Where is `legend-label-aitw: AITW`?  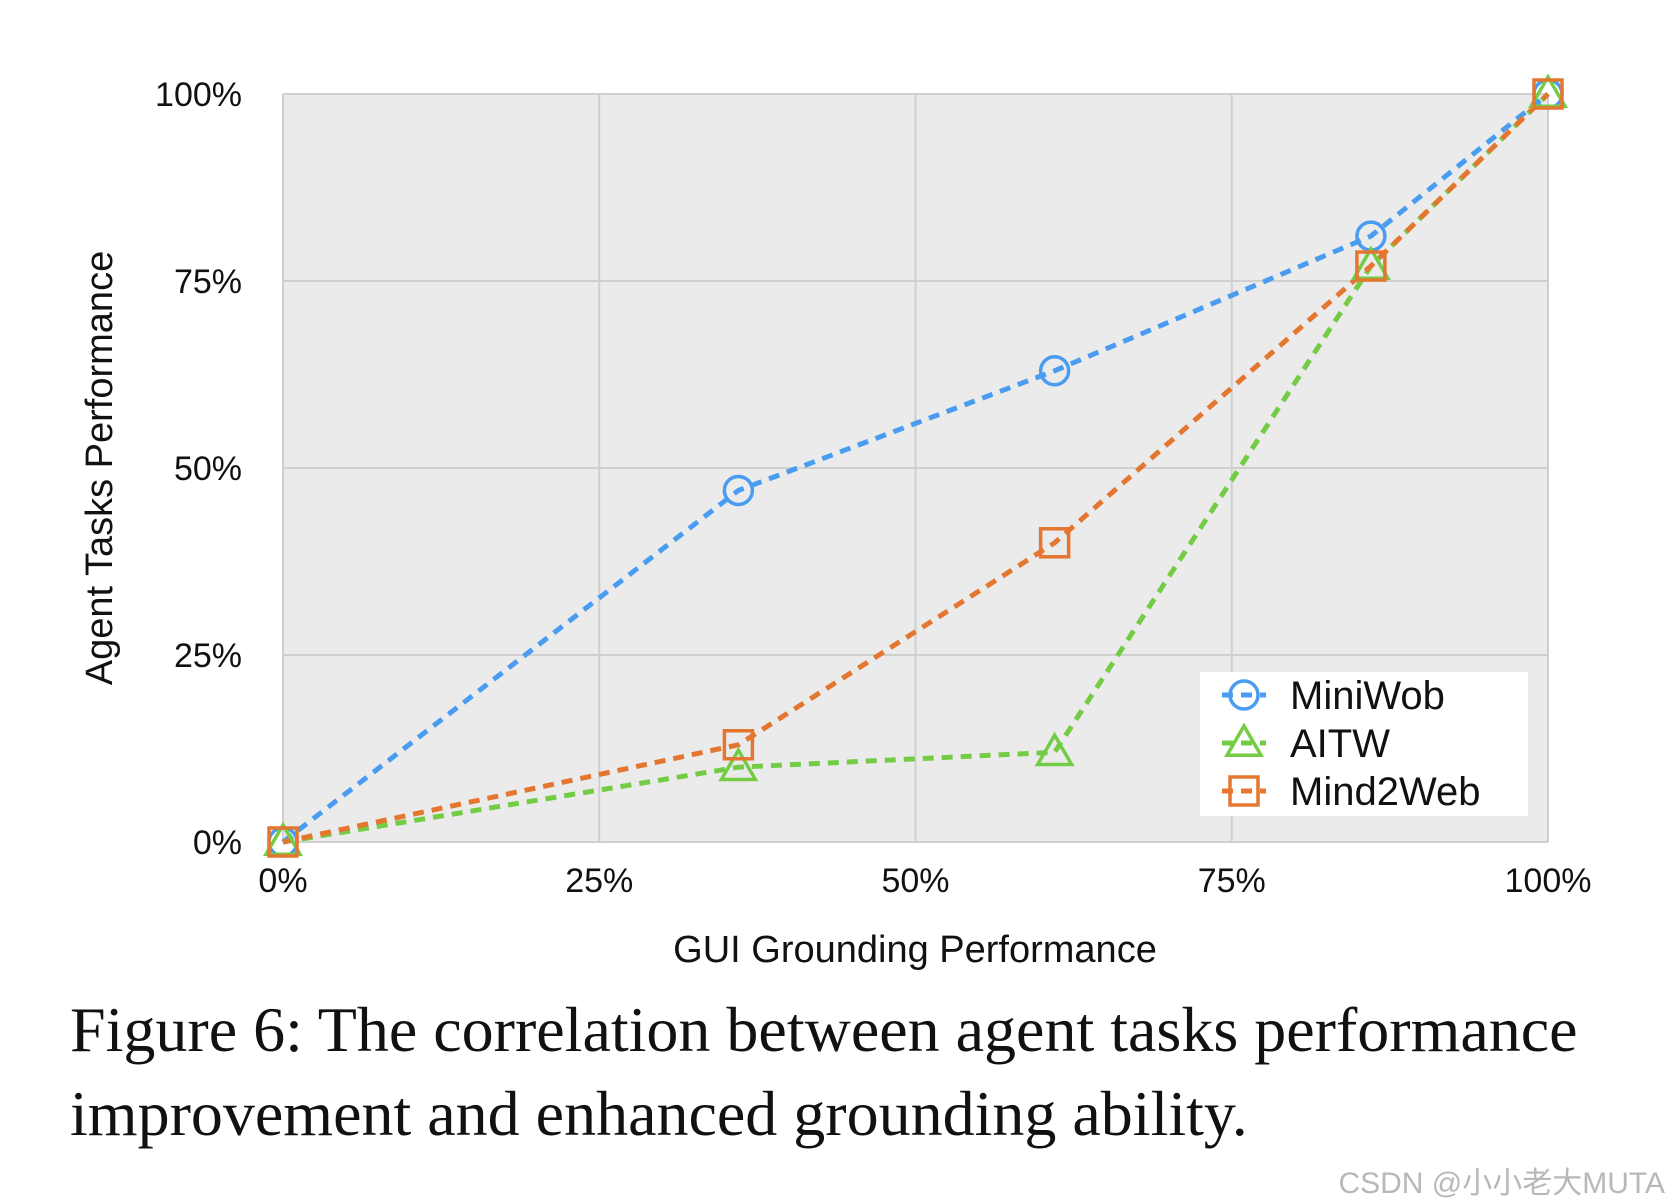 legend-label-aitw: AITW is located at coordinates (1340, 744).